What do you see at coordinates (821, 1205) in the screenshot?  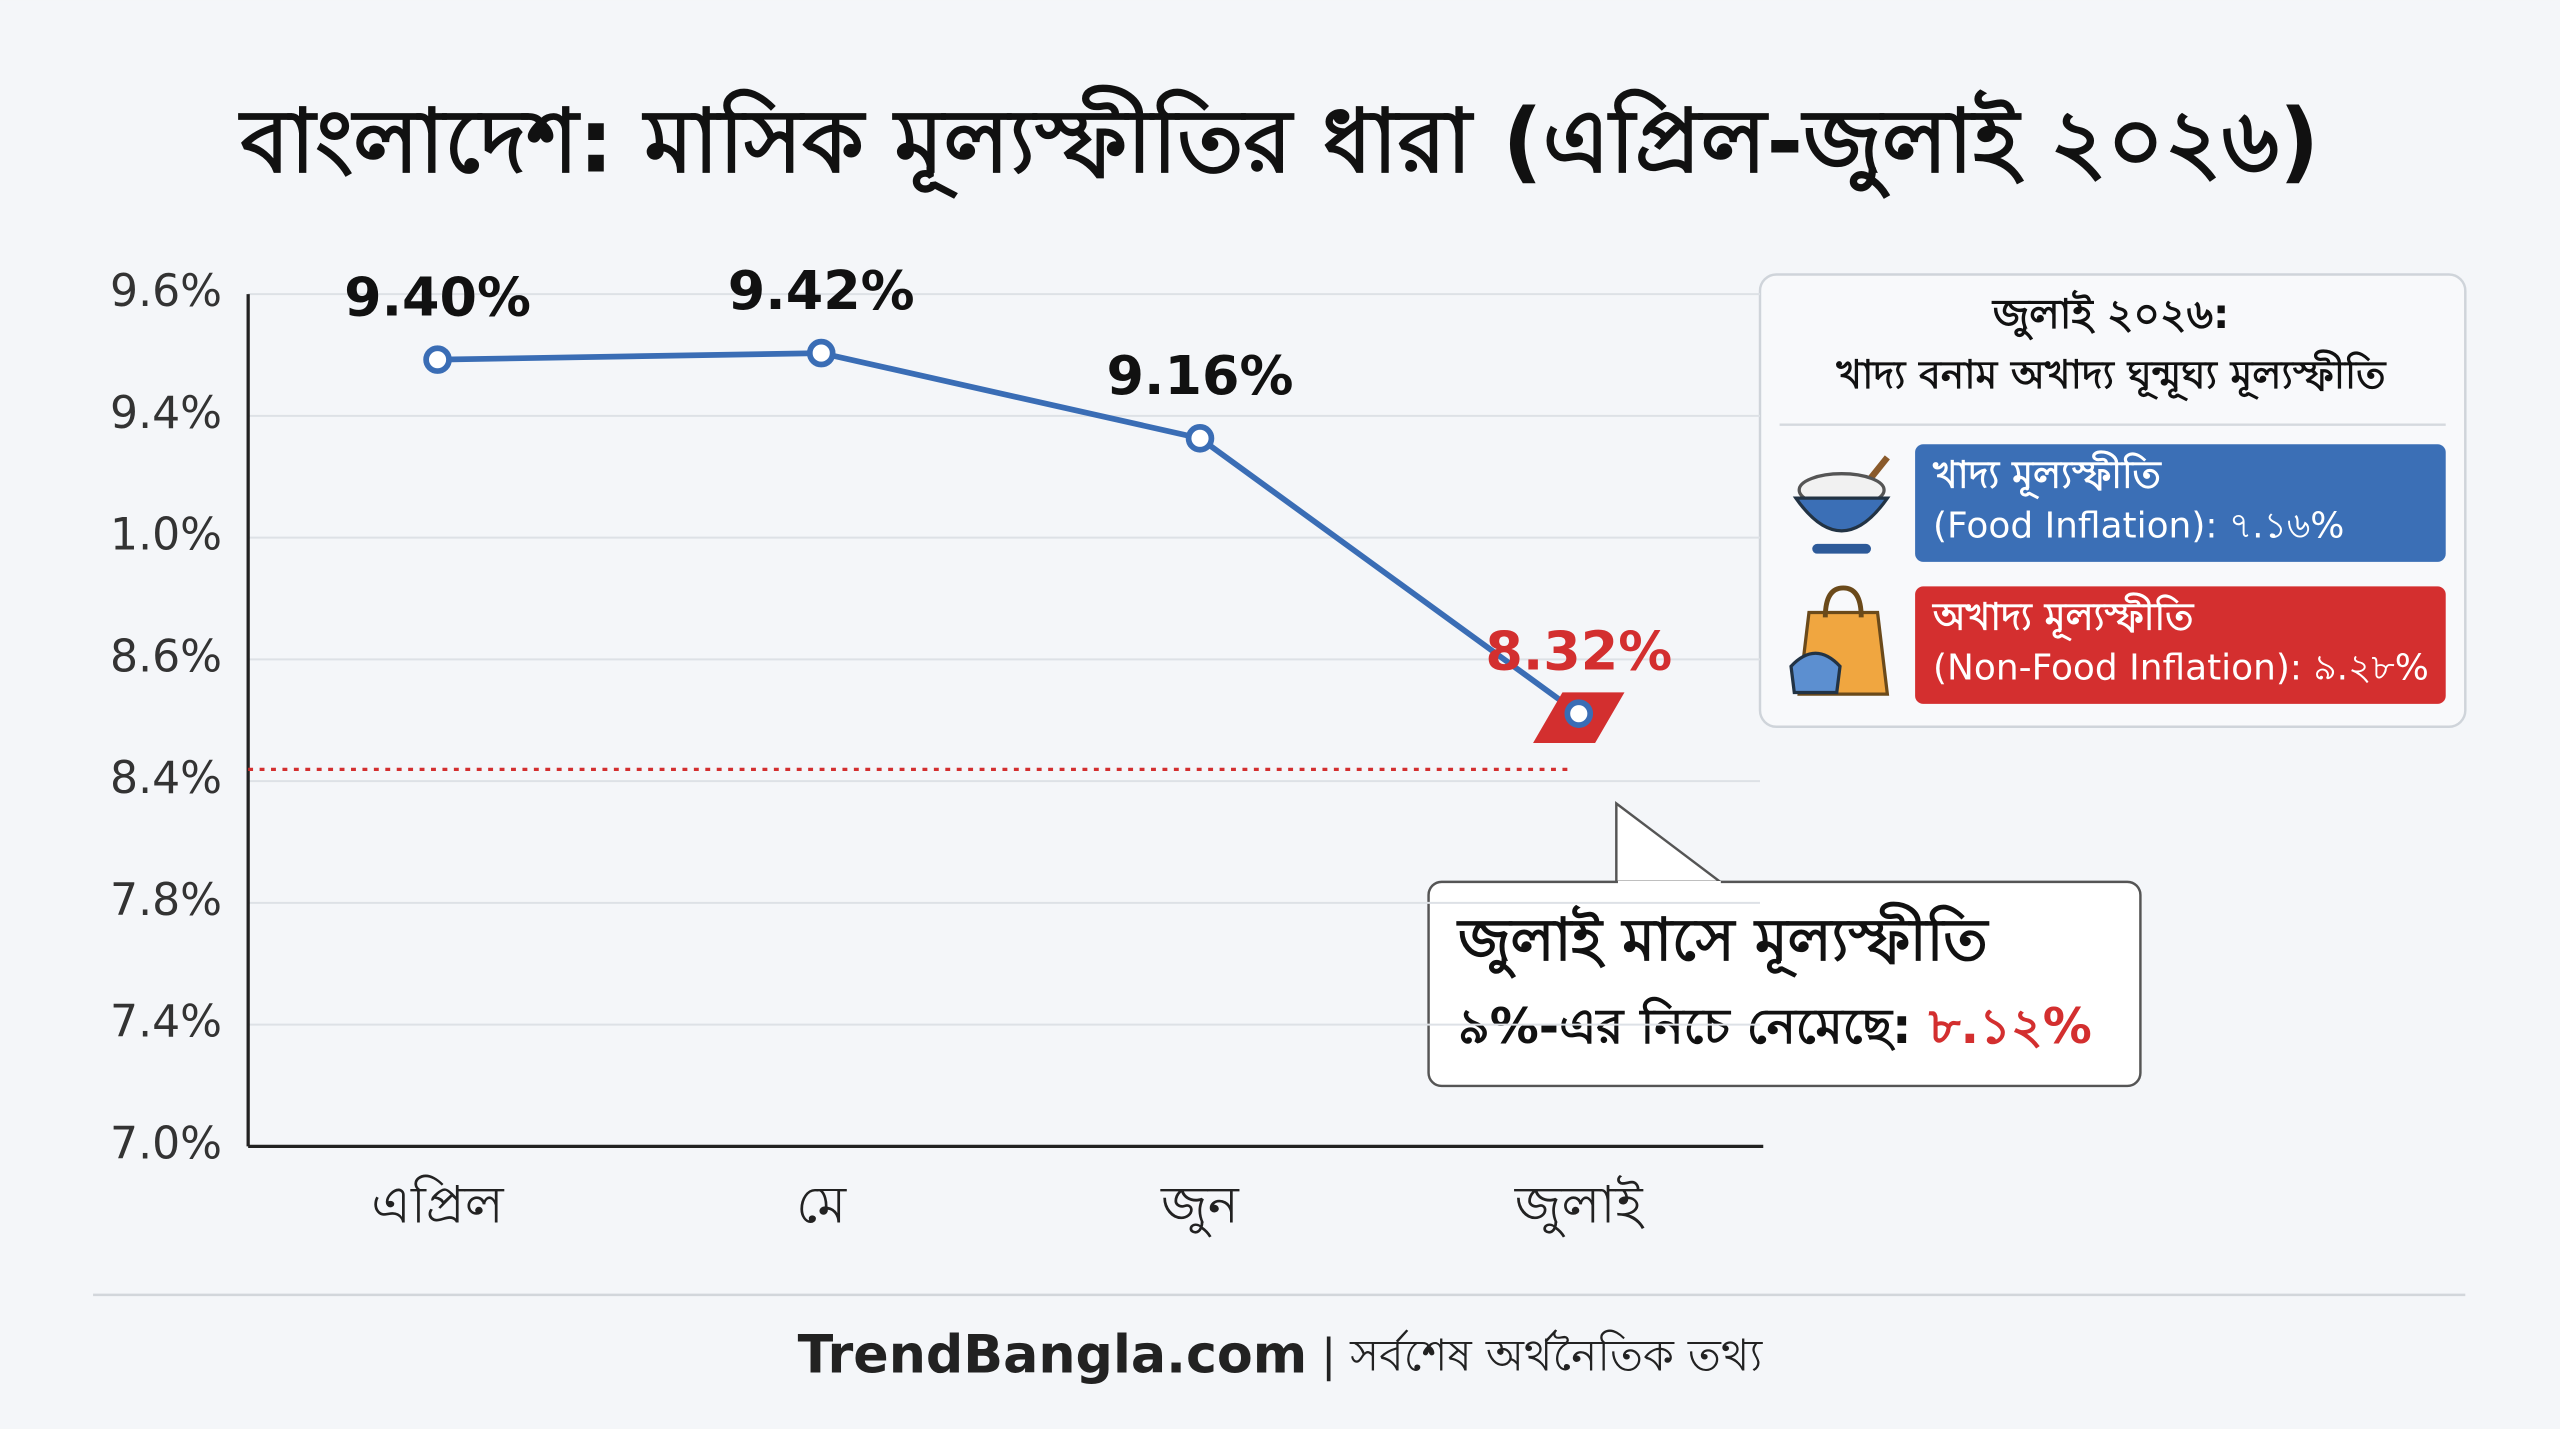 I see `x-tick-label: মে` at bounding box center [821, 1205].